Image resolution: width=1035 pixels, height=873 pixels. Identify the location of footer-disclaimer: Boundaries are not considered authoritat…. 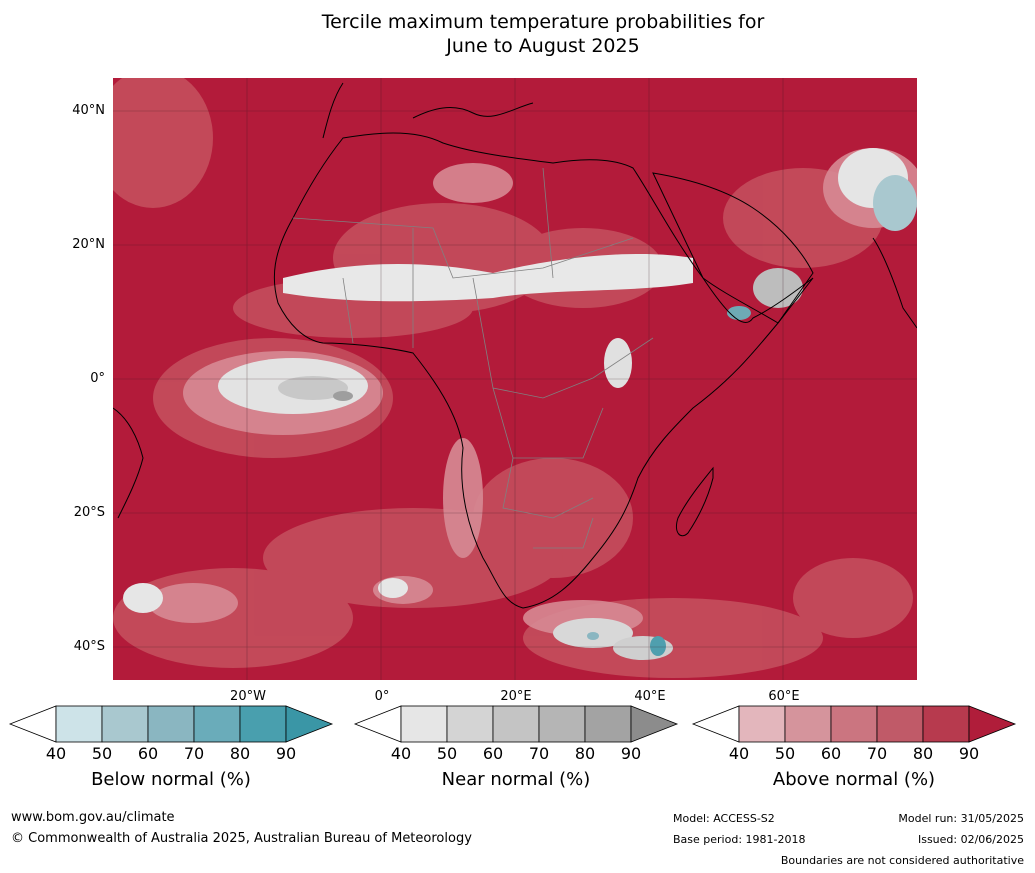
(902, 860).